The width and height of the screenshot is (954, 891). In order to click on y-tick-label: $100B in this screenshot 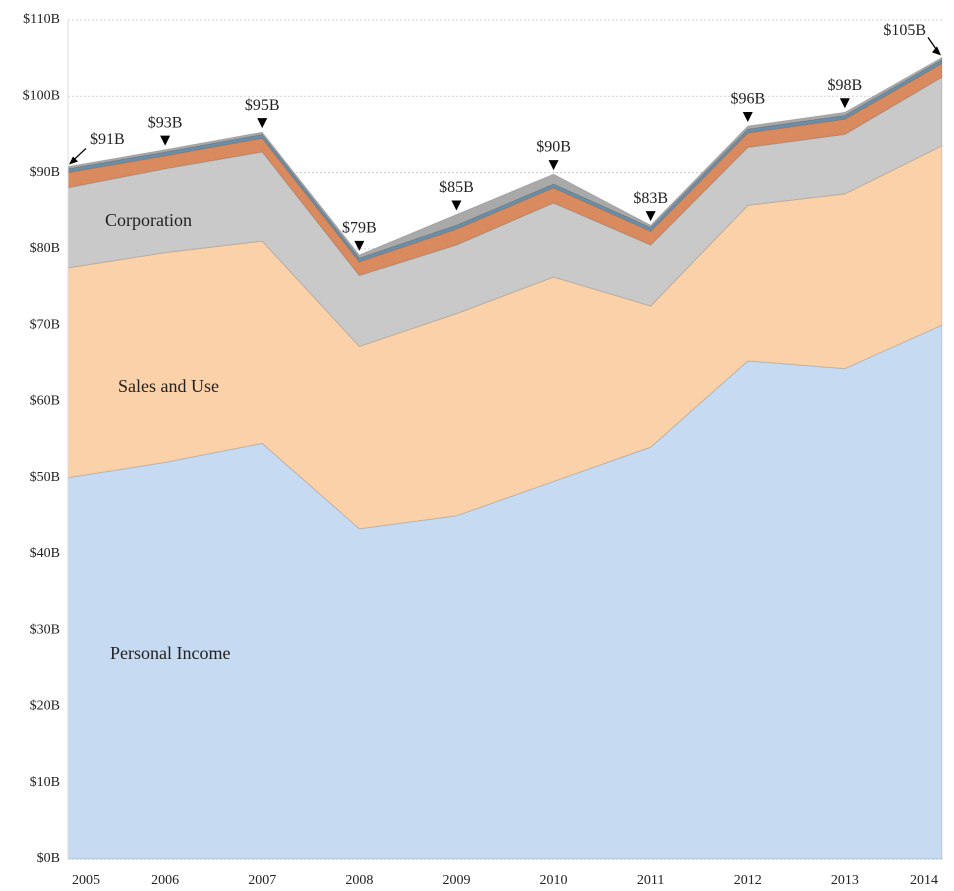, I will do `click(41, 95)`.